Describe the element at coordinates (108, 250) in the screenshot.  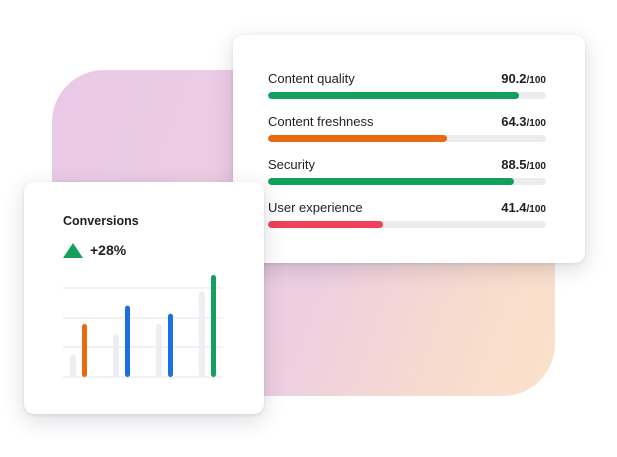
I see `conversions-change-value: +28%` at that location.